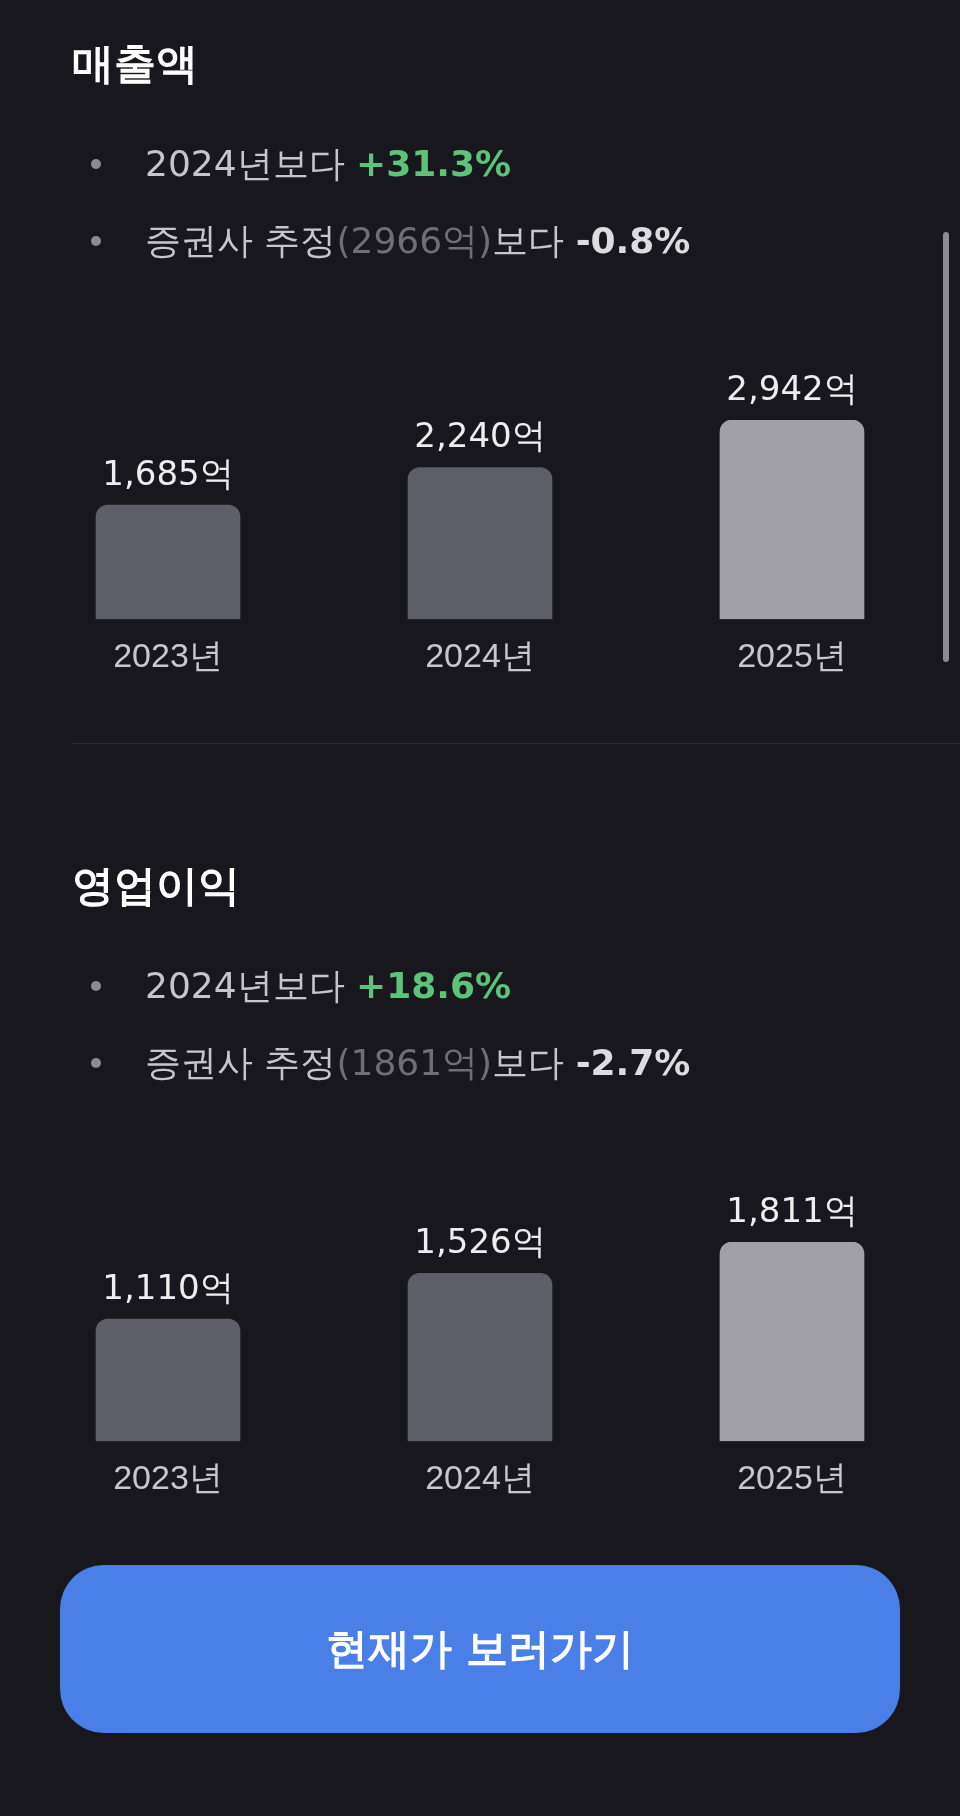 The image size is (960, 1816). I want to click on data-label: 1,685억, so click(168, 472).